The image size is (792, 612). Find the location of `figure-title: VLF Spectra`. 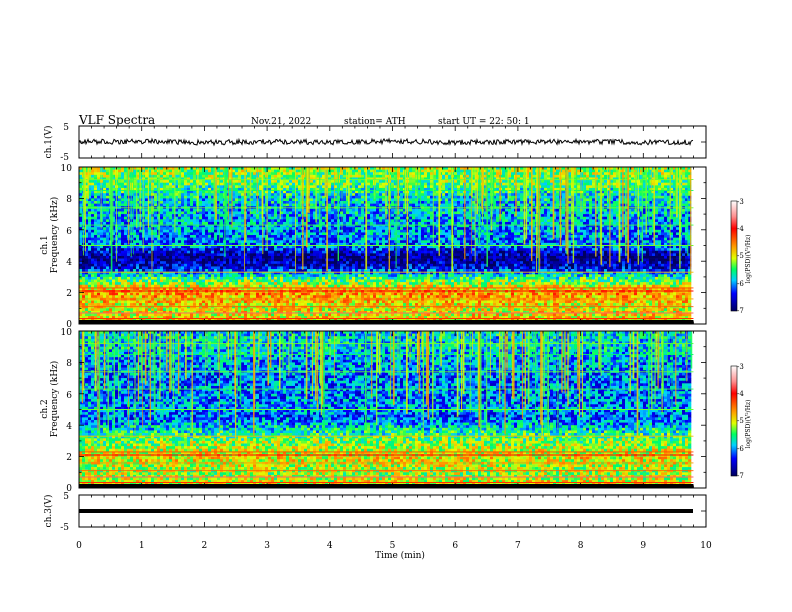

figure-title: VLF Spectra is located at coordinates (116, 120).